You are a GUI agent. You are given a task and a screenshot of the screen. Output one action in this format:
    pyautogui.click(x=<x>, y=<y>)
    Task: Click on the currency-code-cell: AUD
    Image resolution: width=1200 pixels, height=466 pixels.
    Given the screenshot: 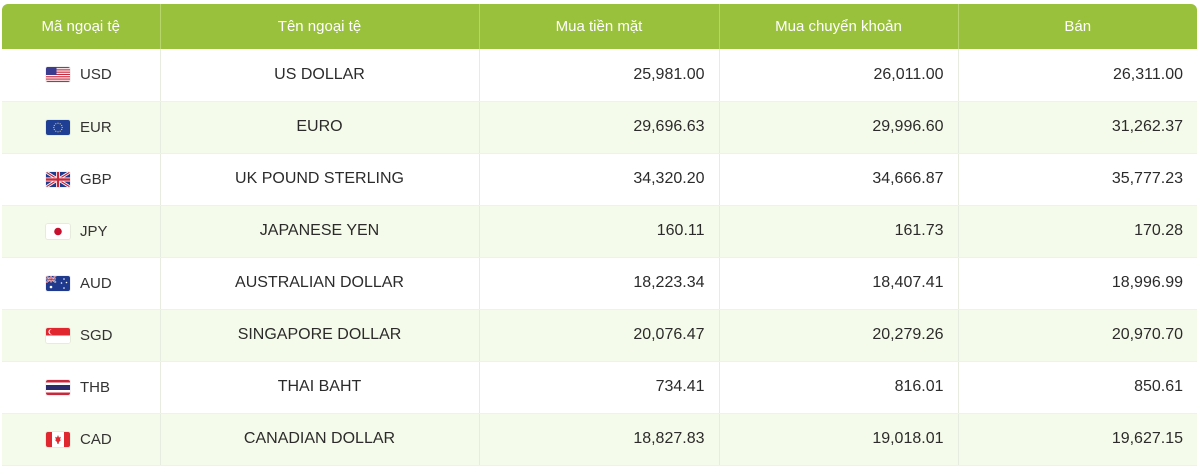 What is the action you would take?
    pyautogui.click(x=81, y=283)
    